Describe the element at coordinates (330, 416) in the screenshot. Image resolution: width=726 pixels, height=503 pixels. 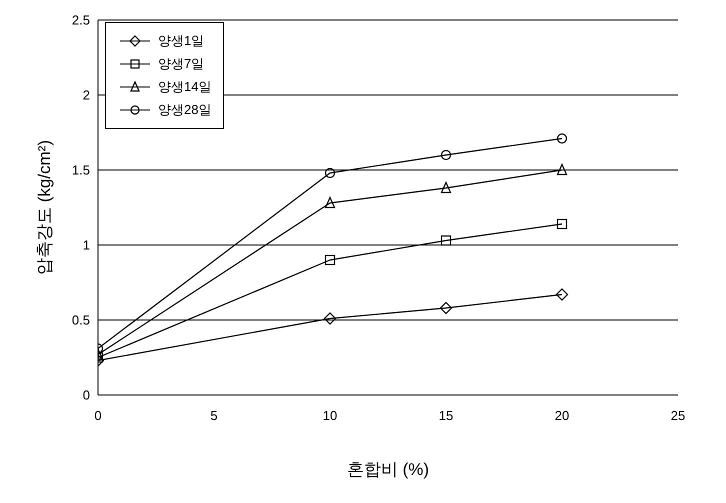
I see `x-tick-label: 10` at that location.